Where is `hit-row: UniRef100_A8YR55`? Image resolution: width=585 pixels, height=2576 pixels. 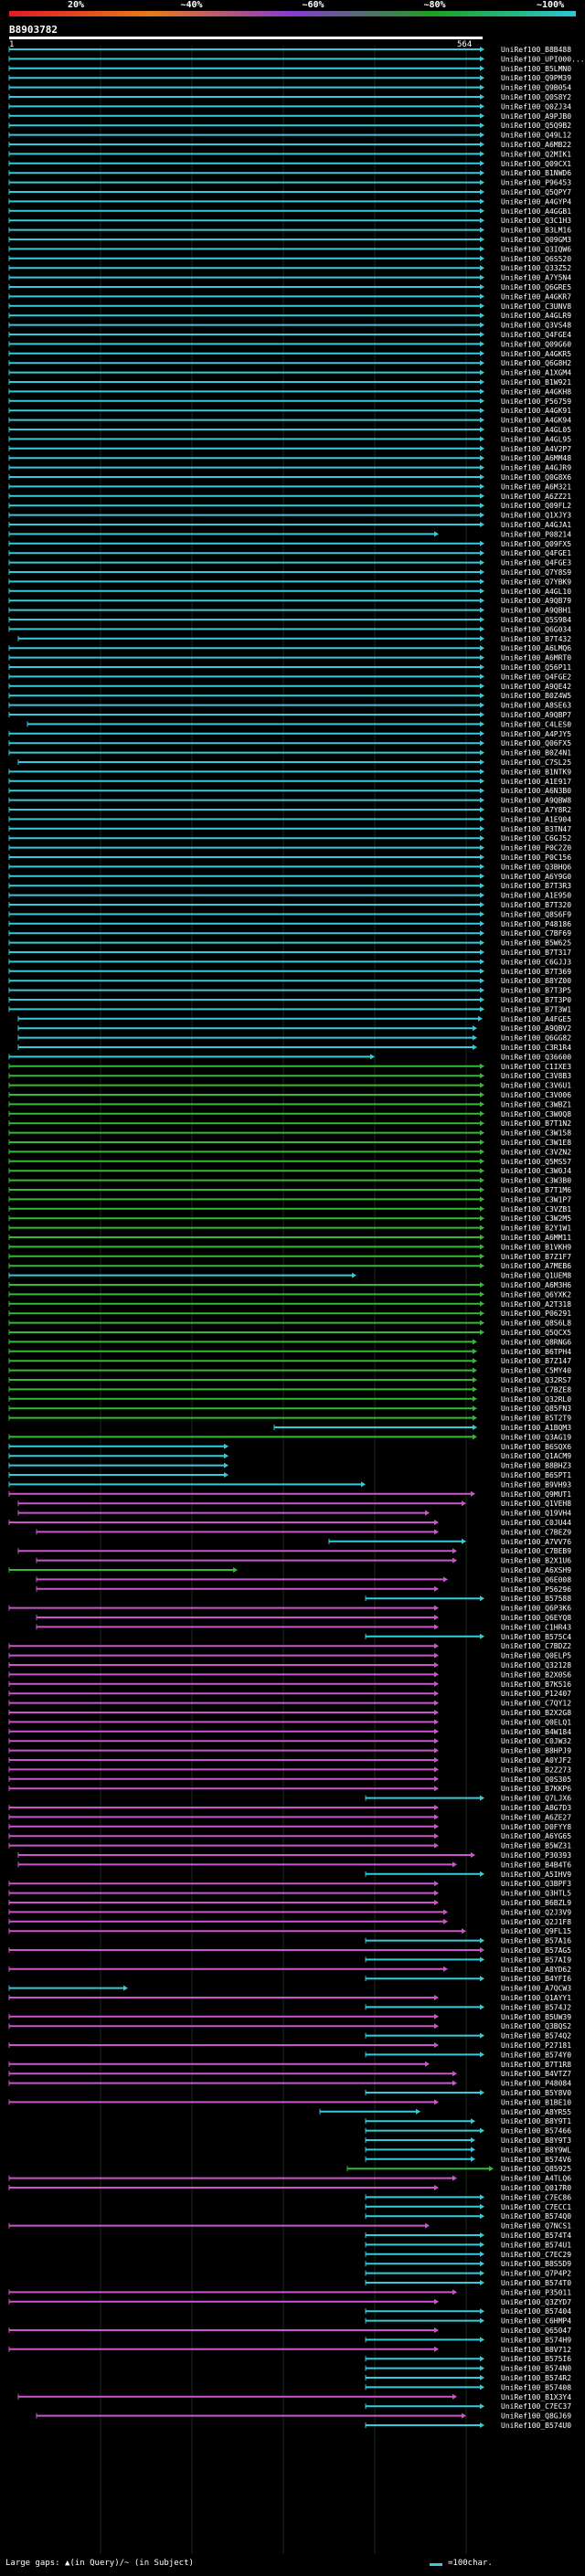
hit-row: UniRef100_A8YR55 is located at coordinates (445, 2112).